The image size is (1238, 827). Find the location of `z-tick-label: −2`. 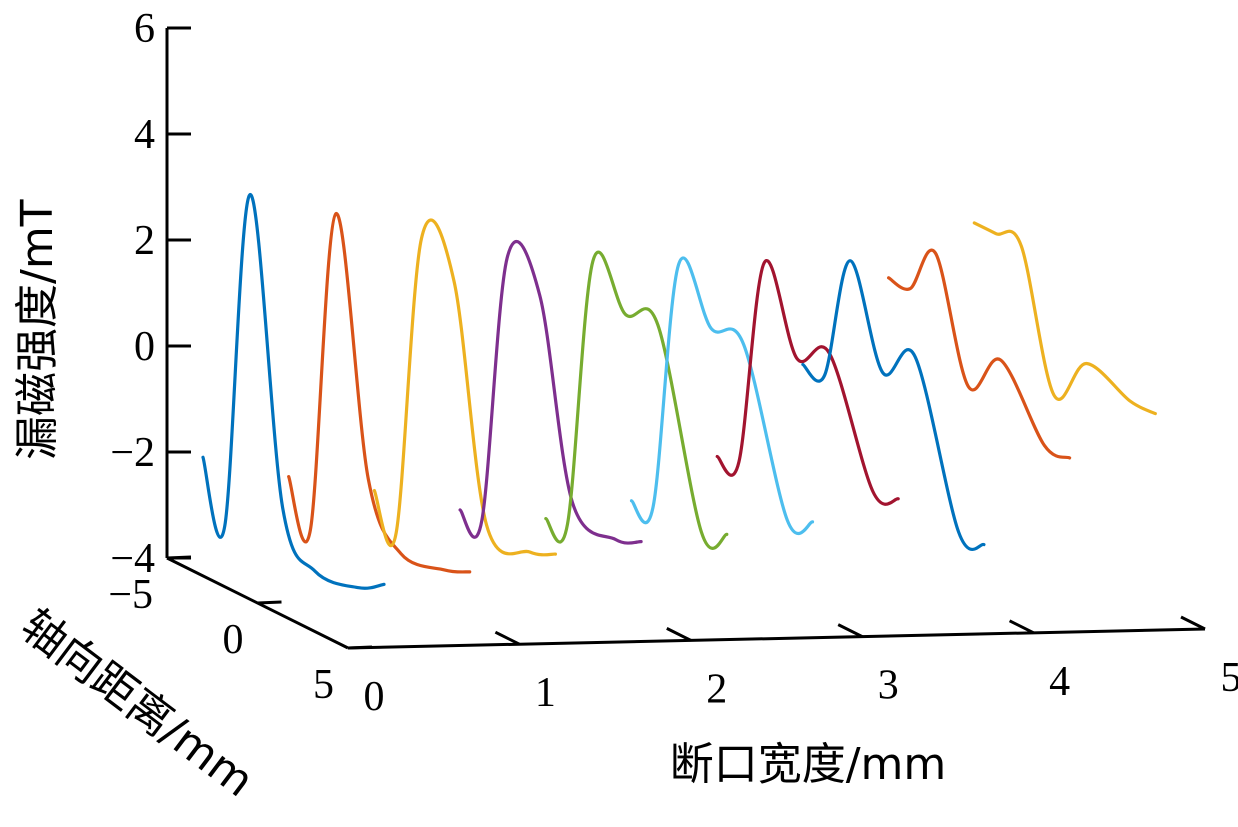

z-tick-label: −2 is located at coordinates (132, 453).